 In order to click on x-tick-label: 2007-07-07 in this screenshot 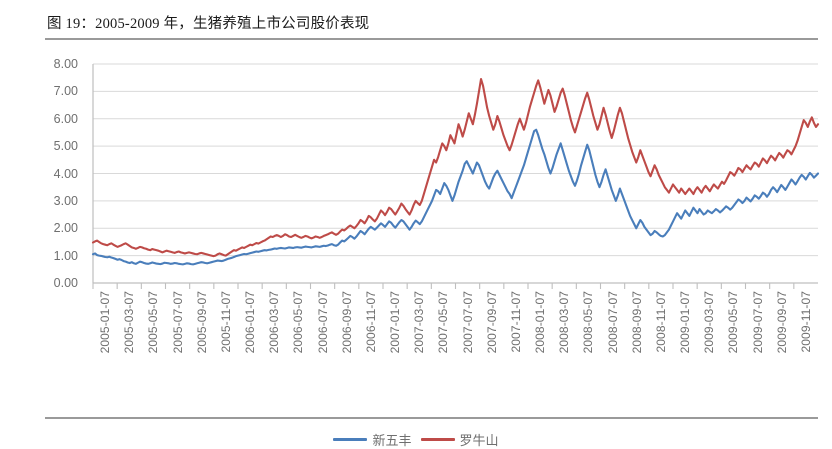, I will do `click(467, 322)`.